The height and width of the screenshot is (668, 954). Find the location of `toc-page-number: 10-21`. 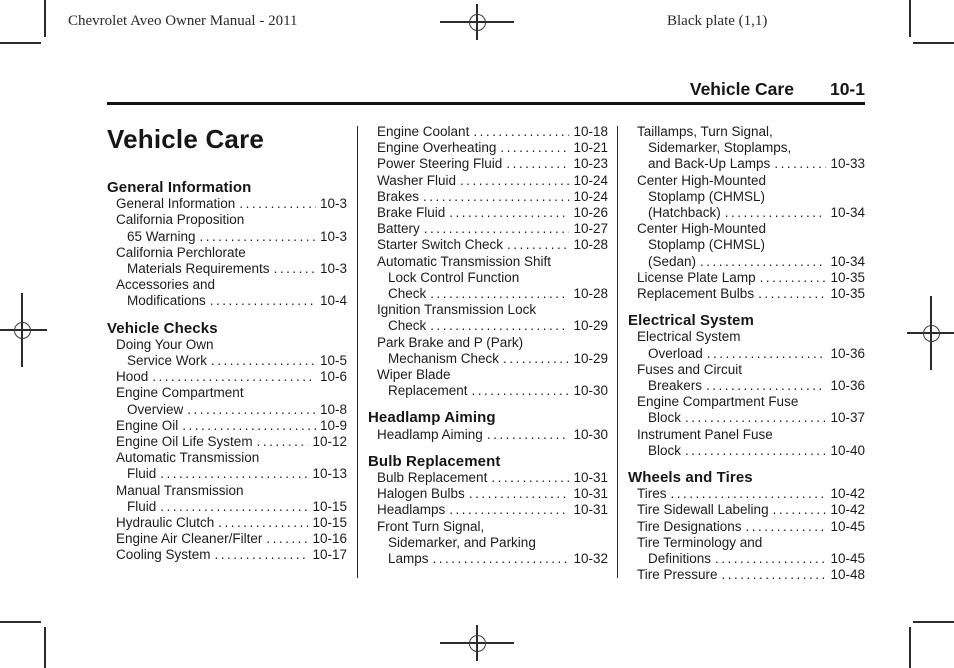

toc-page-number: 10-21 is located at coordinates (590, 148).